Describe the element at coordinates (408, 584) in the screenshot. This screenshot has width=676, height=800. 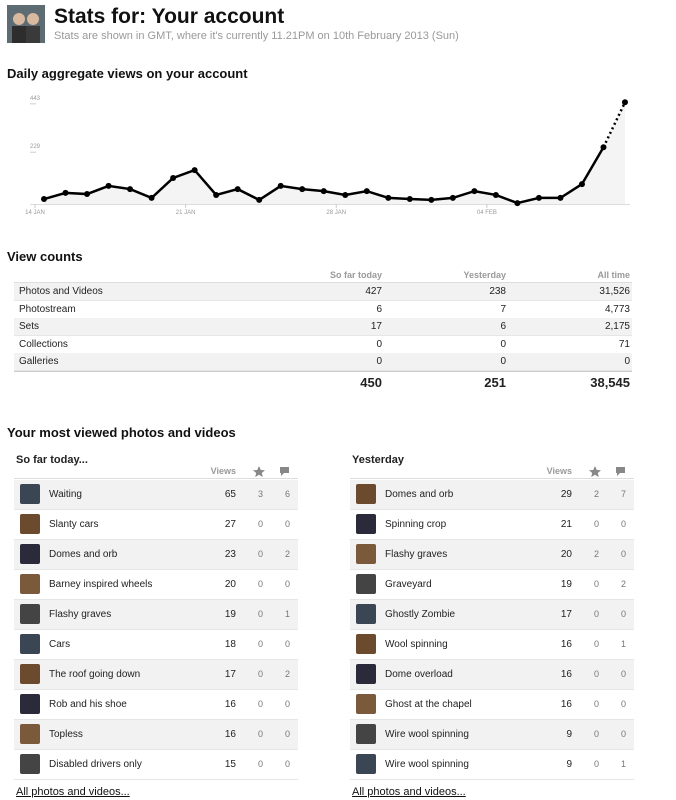
I see `photo-title: Graveyard` at that location.